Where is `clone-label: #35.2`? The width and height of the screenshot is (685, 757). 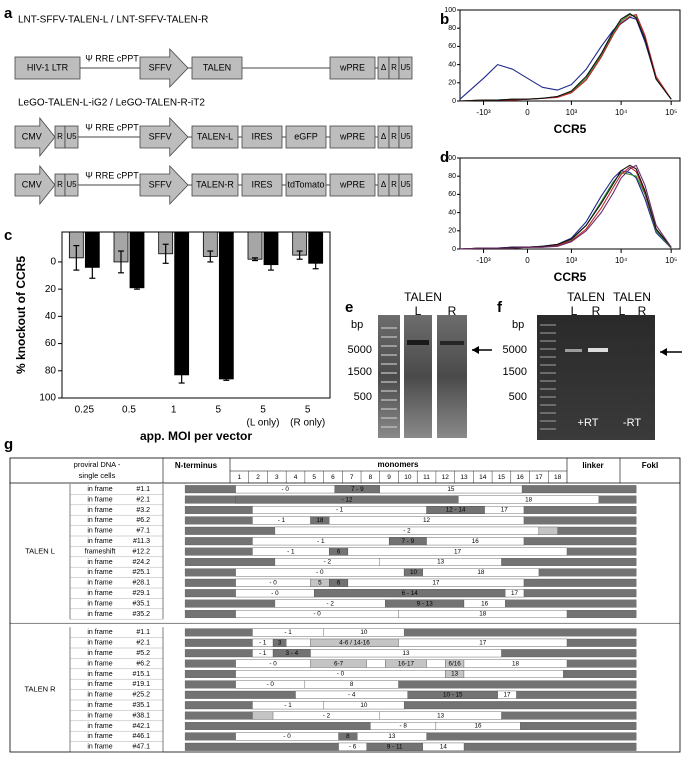 clone-label: #35.2 is located at coordinates (141, 614).